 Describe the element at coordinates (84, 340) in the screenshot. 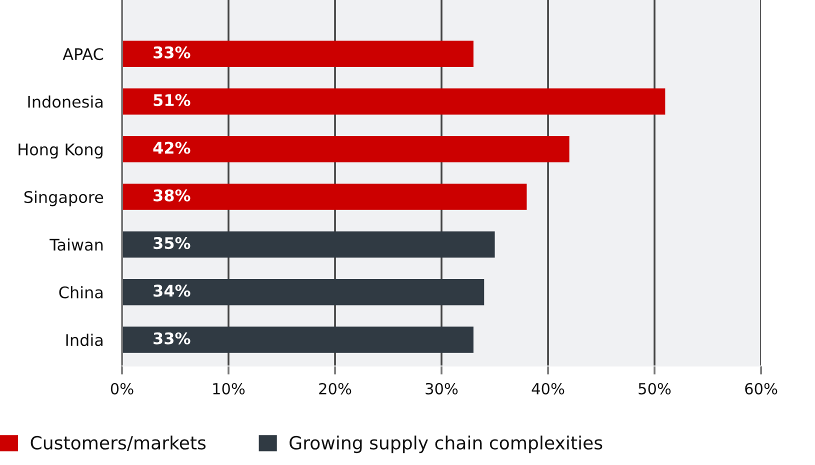

I see `y-tick-label: India` at that location.